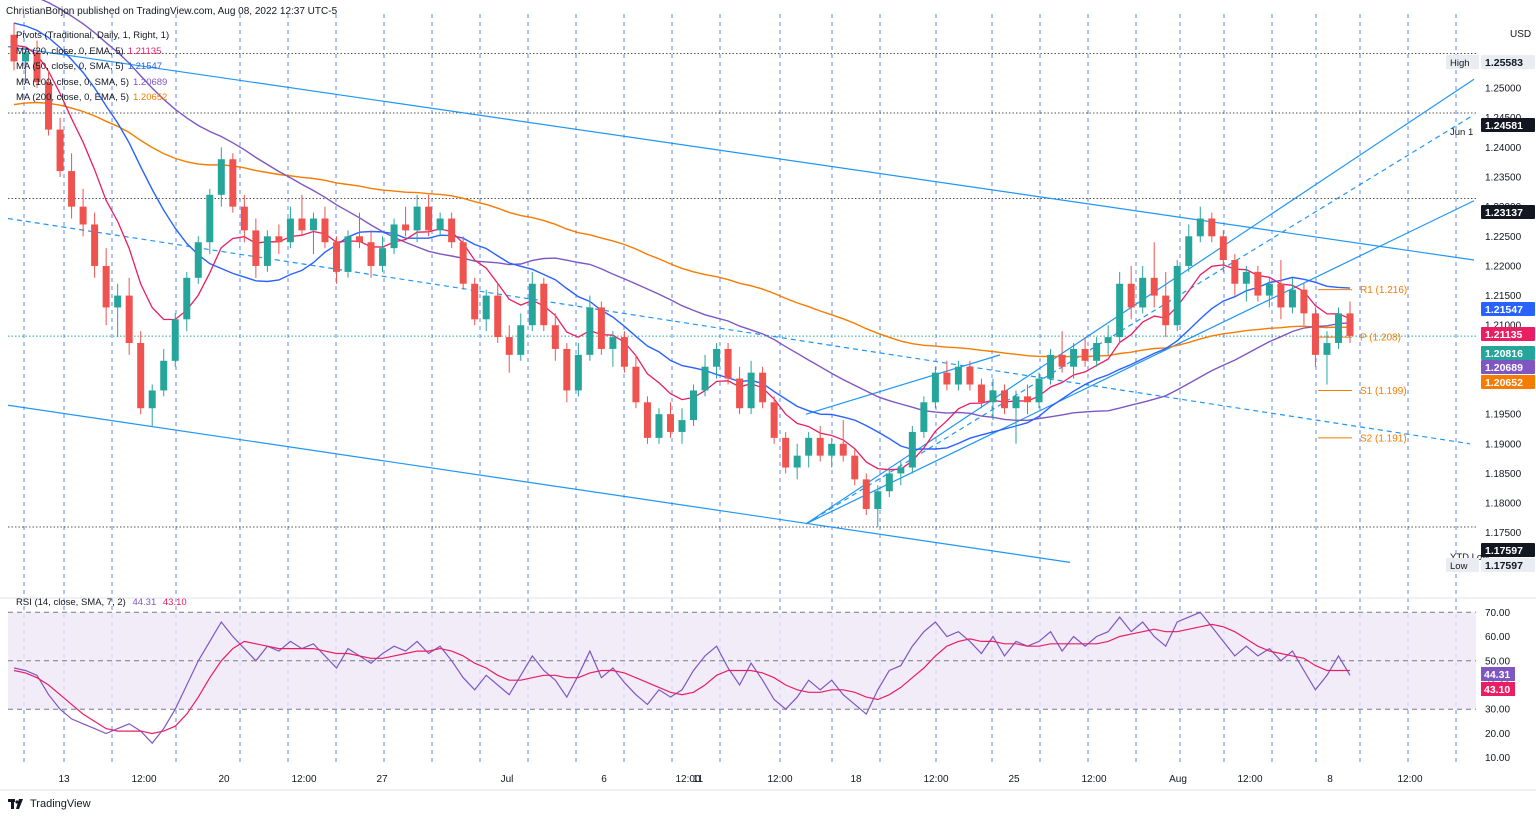 The width and height of the screenshot is (1536, 820). What do you see at coordinates (1503, 148) in the screenshot?
I see `price-tick-label: 1.24000` at bounding box center [1503, 148].